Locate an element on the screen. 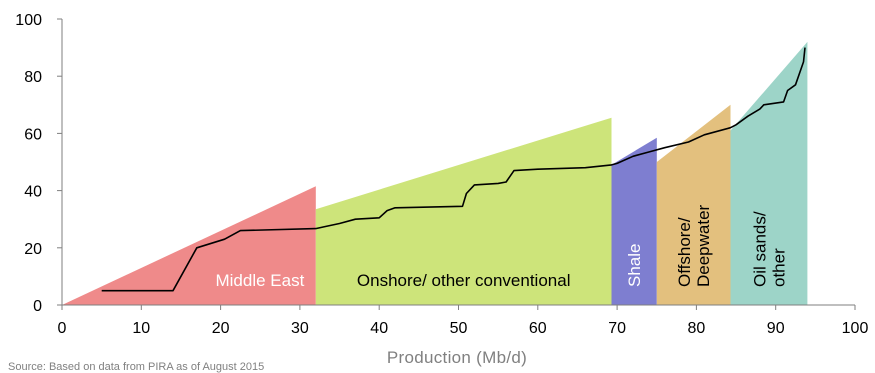  y-tick-label: 80 is located at coordinates (33, 77).